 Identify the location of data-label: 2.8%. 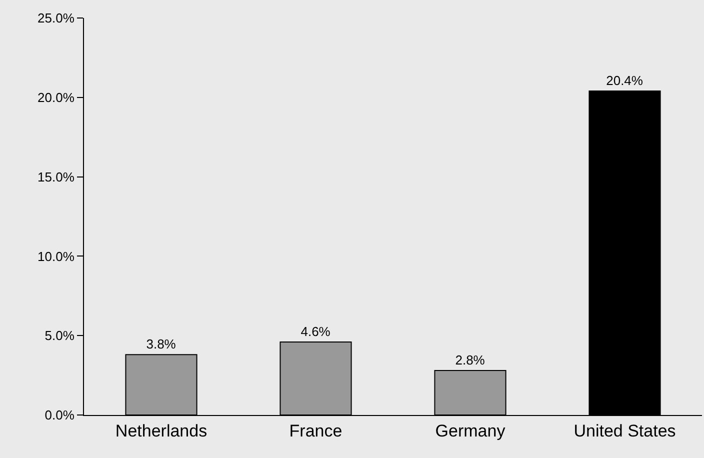
(470, 360).